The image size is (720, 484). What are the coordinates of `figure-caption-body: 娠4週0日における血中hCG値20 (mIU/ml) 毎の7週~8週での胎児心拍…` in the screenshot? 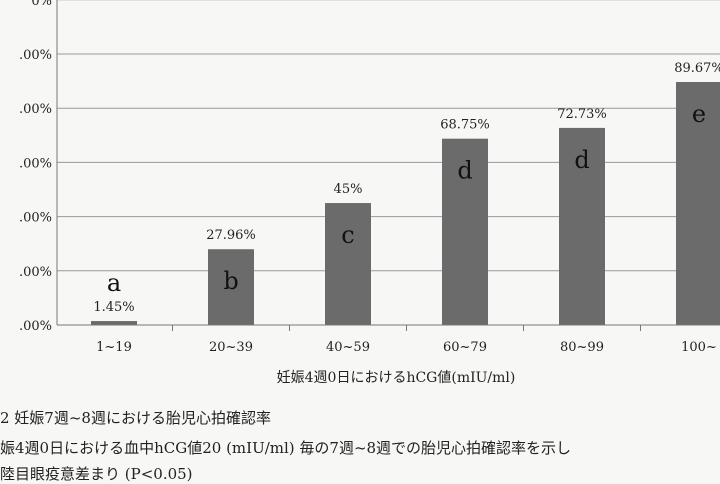 It's located at (286, 448).